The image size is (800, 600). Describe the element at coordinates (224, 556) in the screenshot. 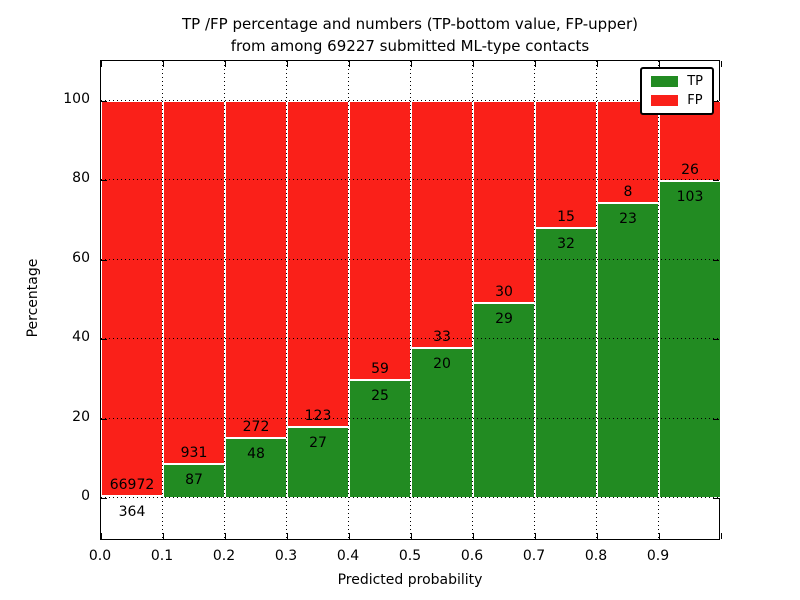

I see `x-tick-label: 0.2` at that location.